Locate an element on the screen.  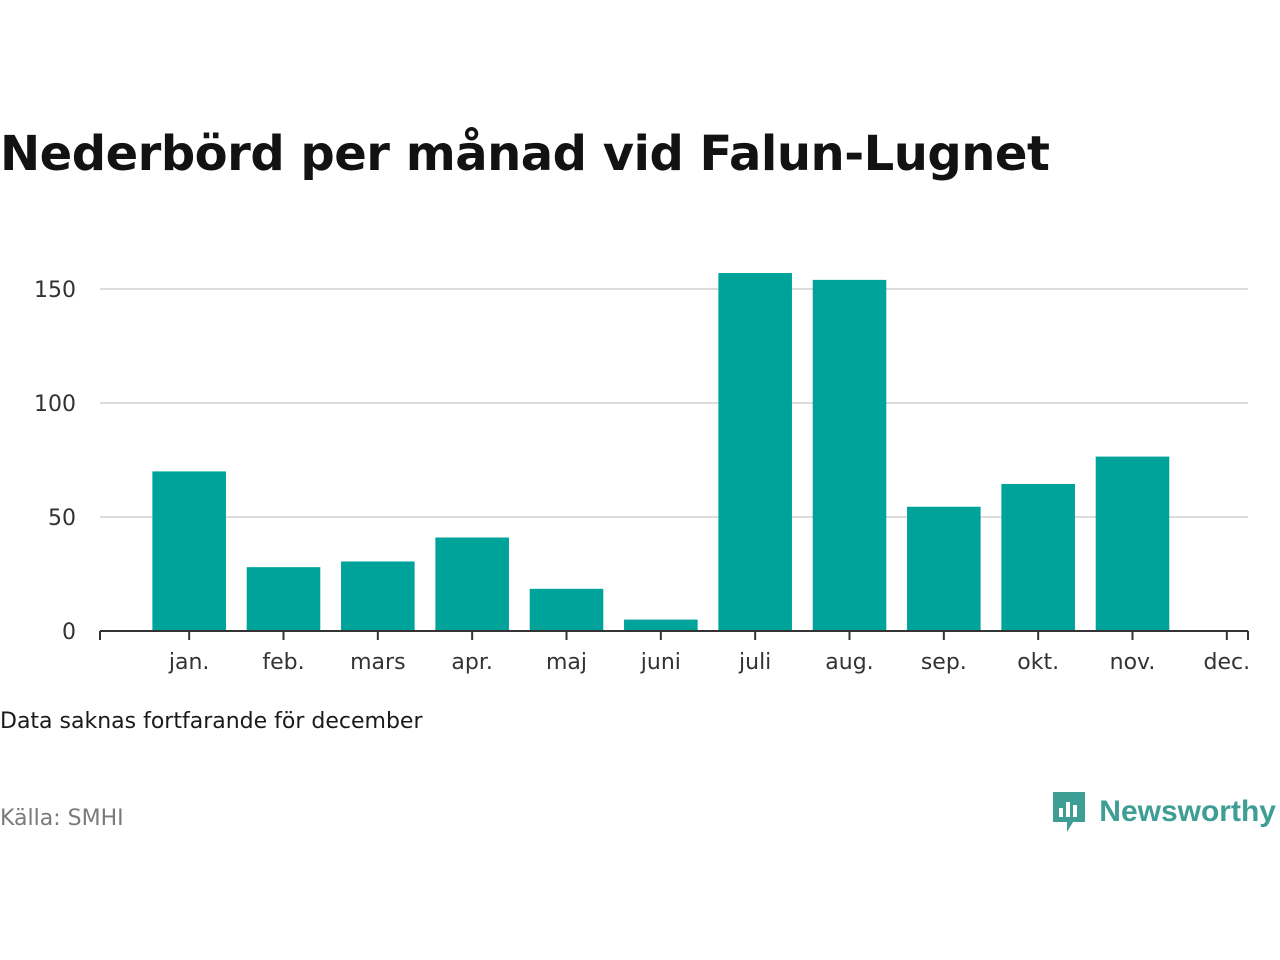
x-tick-label: apr. is located at coordinates (471, 662).